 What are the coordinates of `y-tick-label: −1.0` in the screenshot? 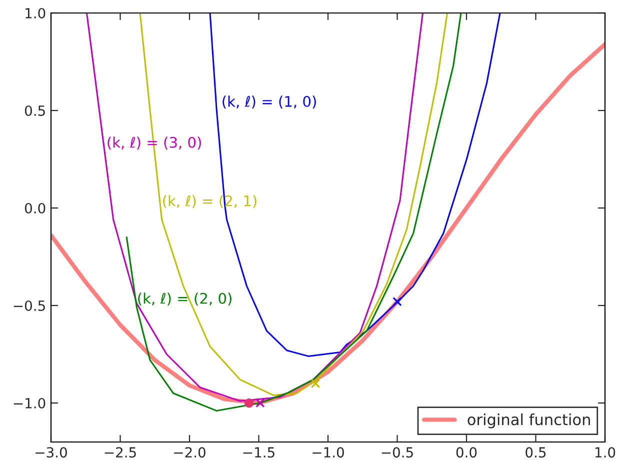 It's located at (30, 403).